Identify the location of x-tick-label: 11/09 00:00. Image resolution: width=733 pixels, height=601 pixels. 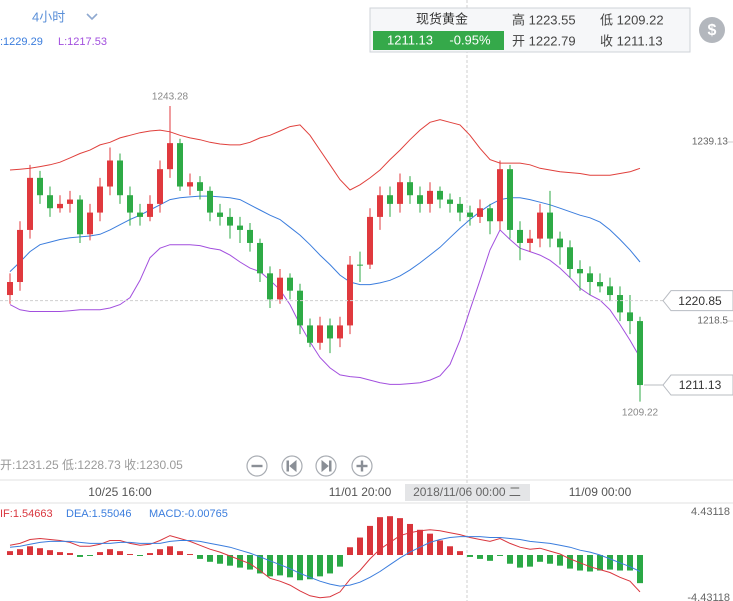
(600, 492).